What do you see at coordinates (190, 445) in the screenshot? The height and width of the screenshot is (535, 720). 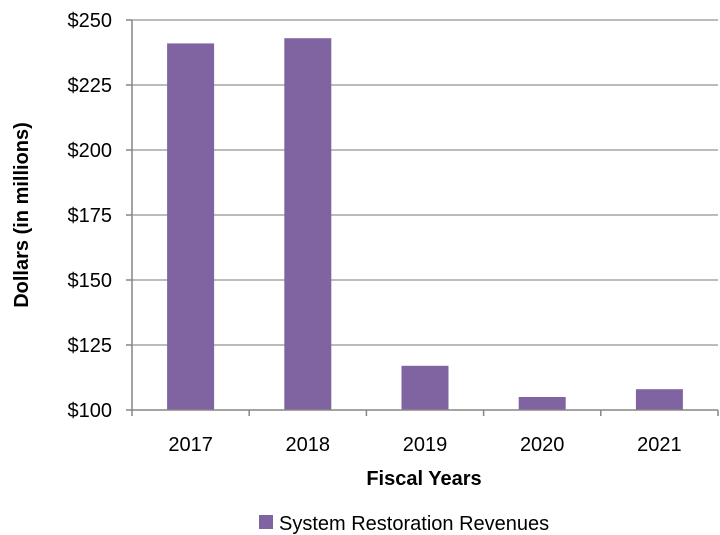 I see `x-tick-label: 2017` at bounding box center [190, 445].